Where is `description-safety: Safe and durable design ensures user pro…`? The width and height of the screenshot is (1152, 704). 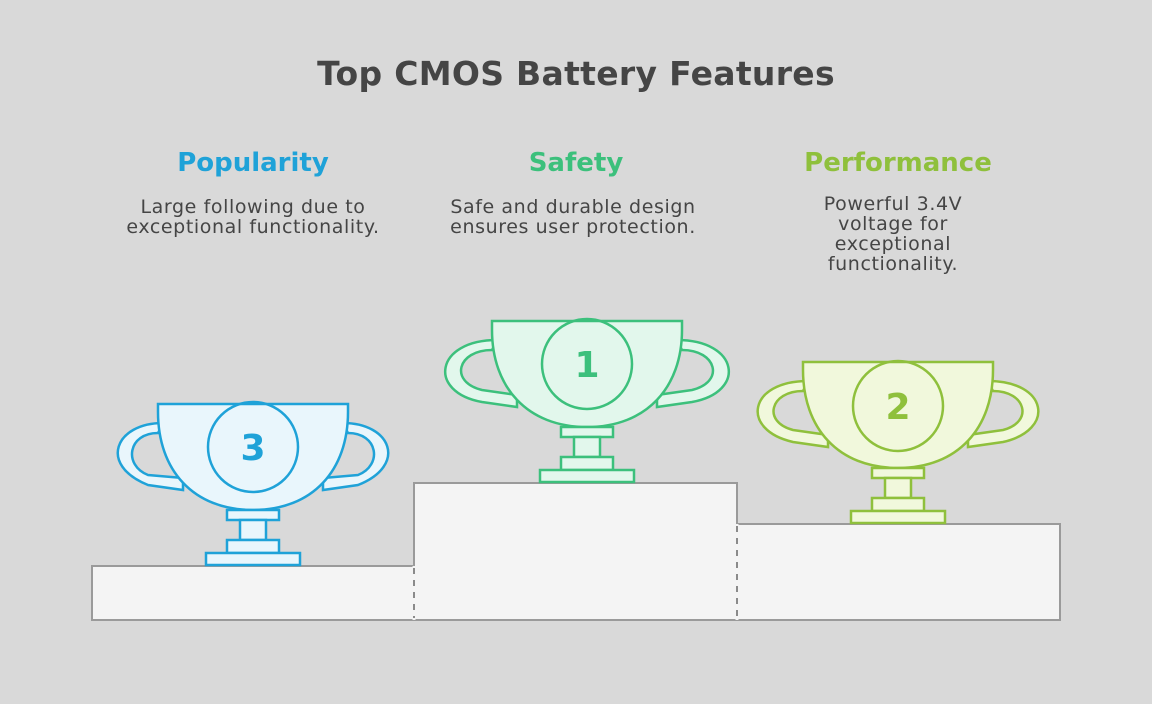 description-safety: Safe and durable design ensures user pro… is located at coordinates (573, 217).